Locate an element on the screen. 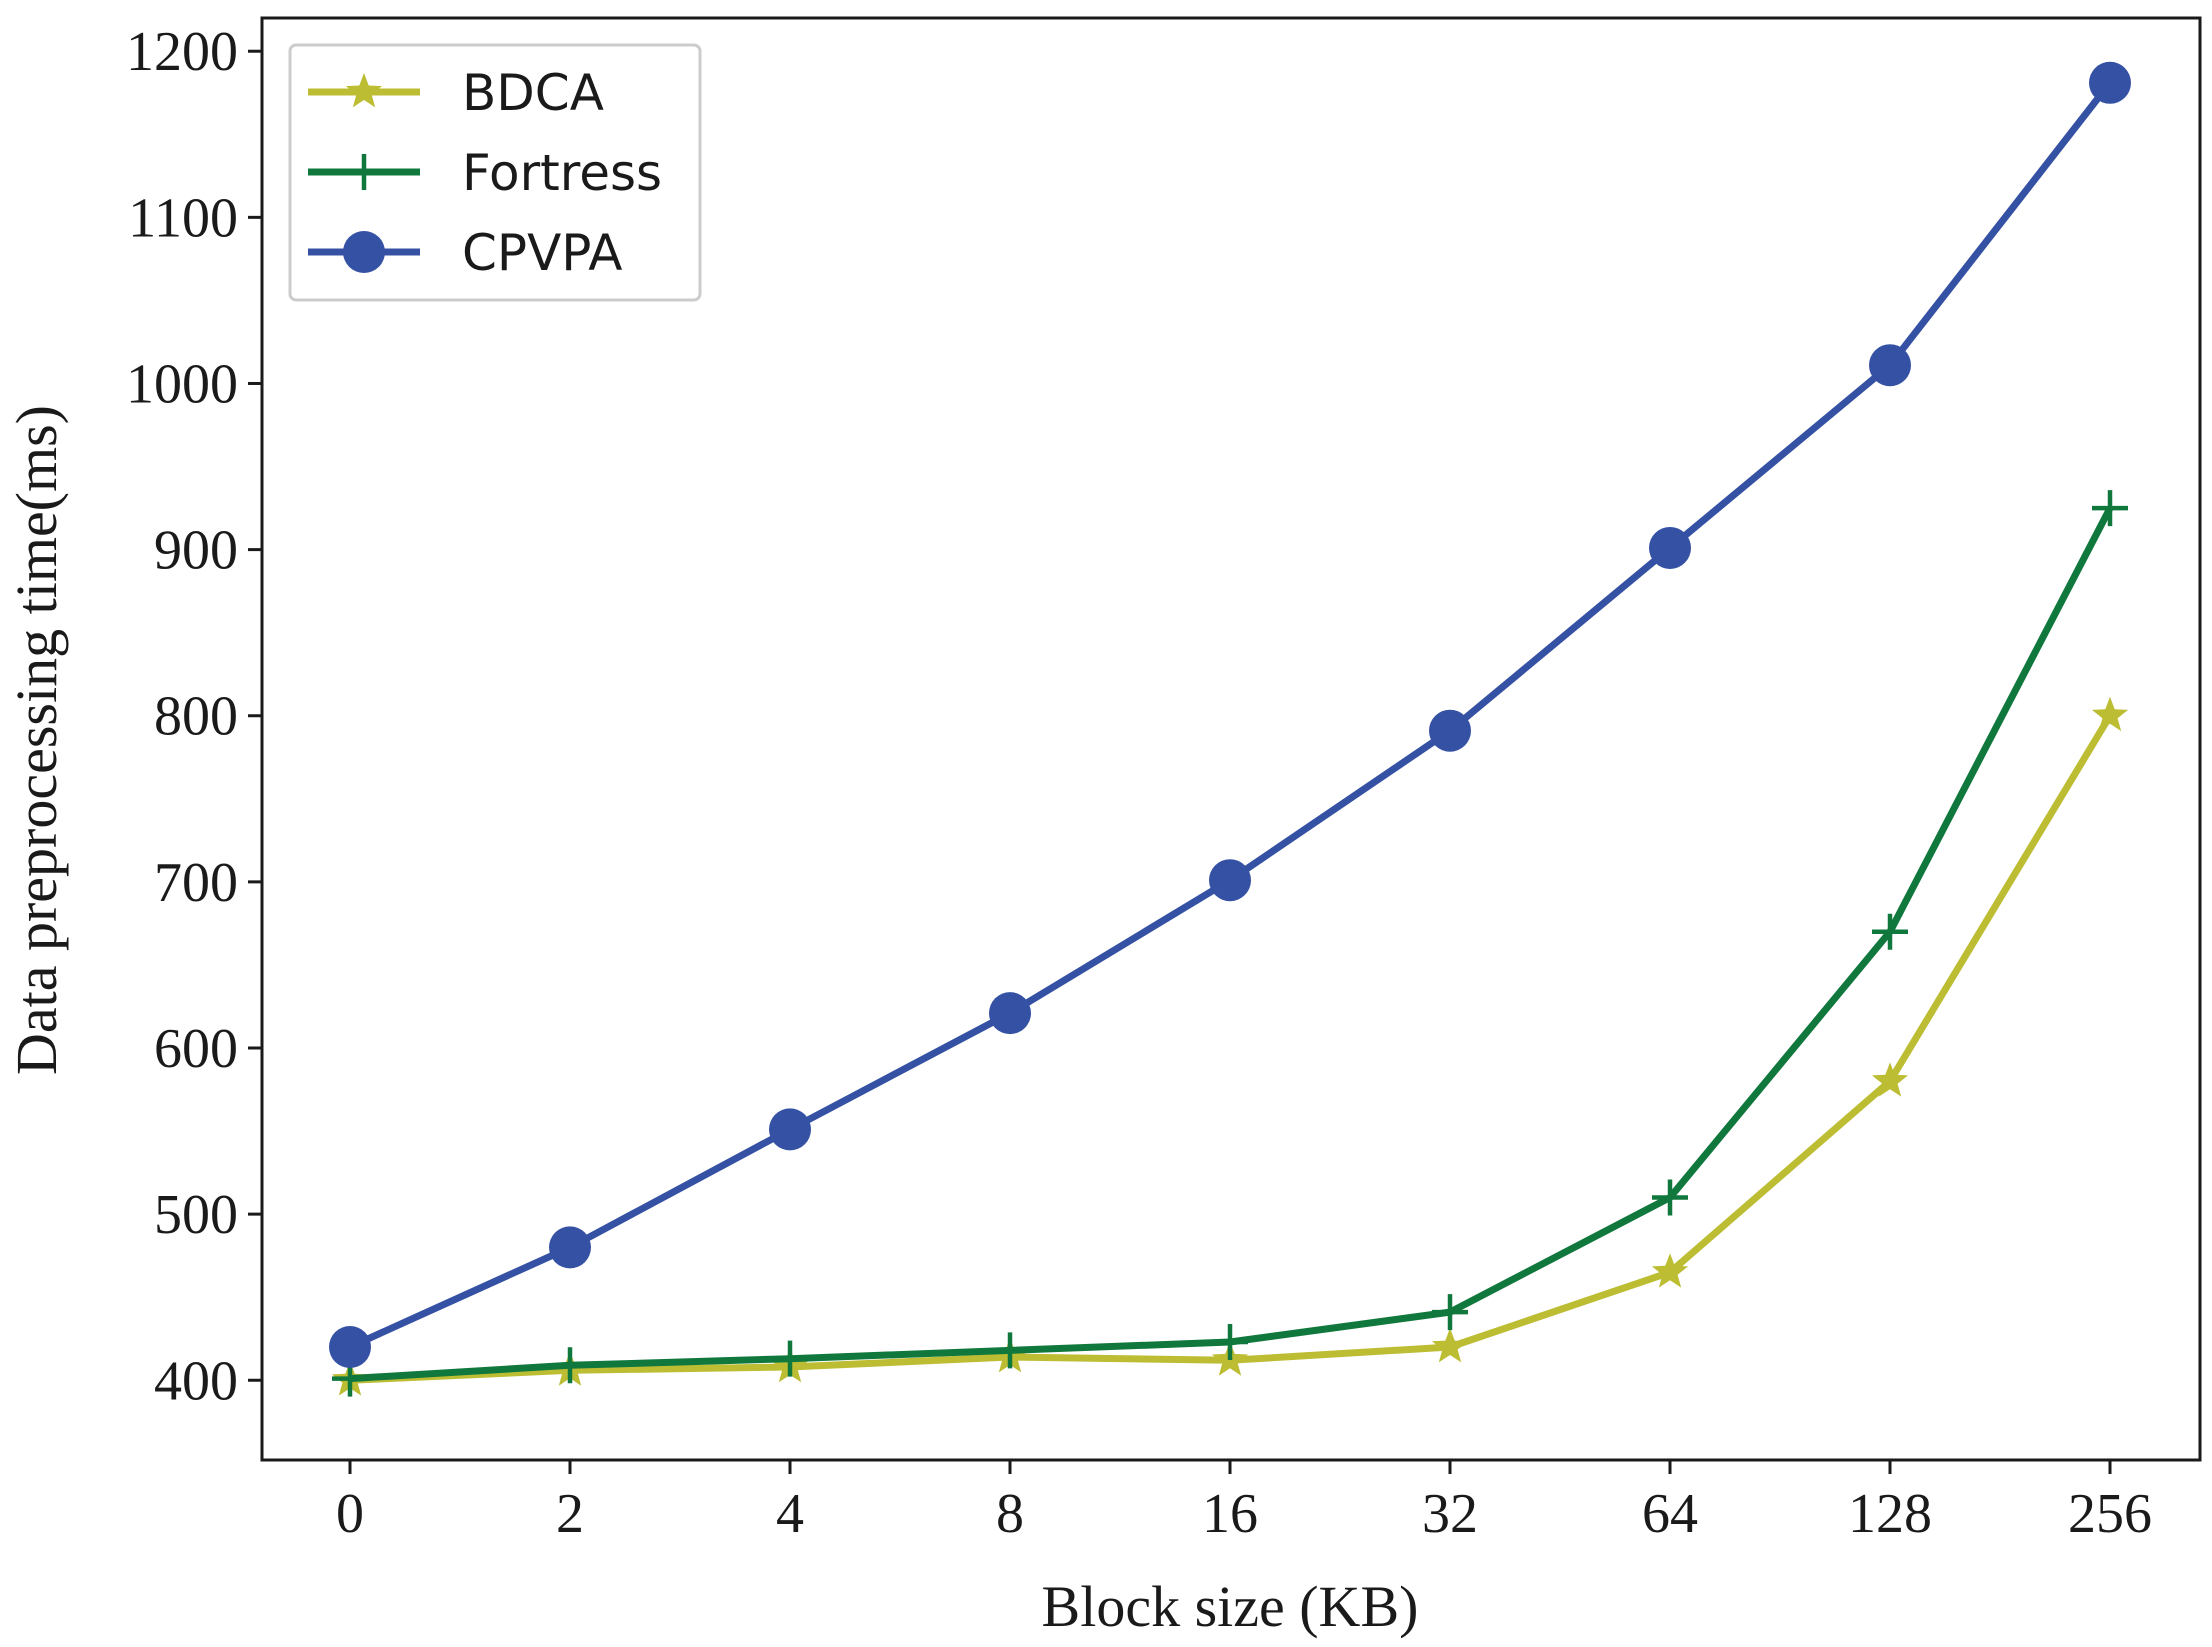 This screenshot has height=1647, width=2212. y-tick-label: 700 is located at coordinates (196, 883).